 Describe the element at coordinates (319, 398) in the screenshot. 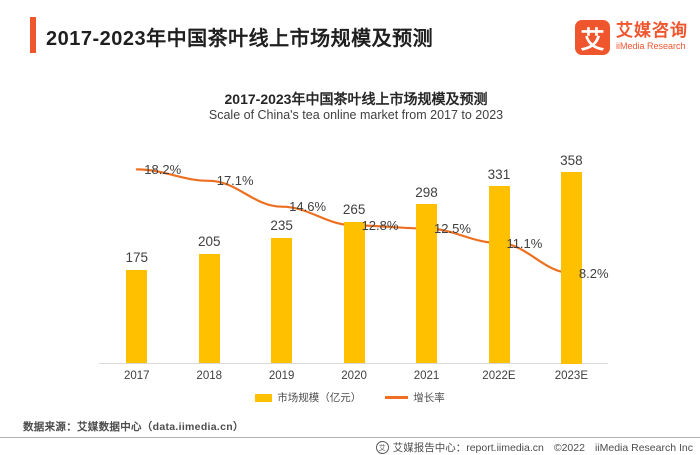

I see `legend-bar-label: 市场规模（亿元）` at that location.